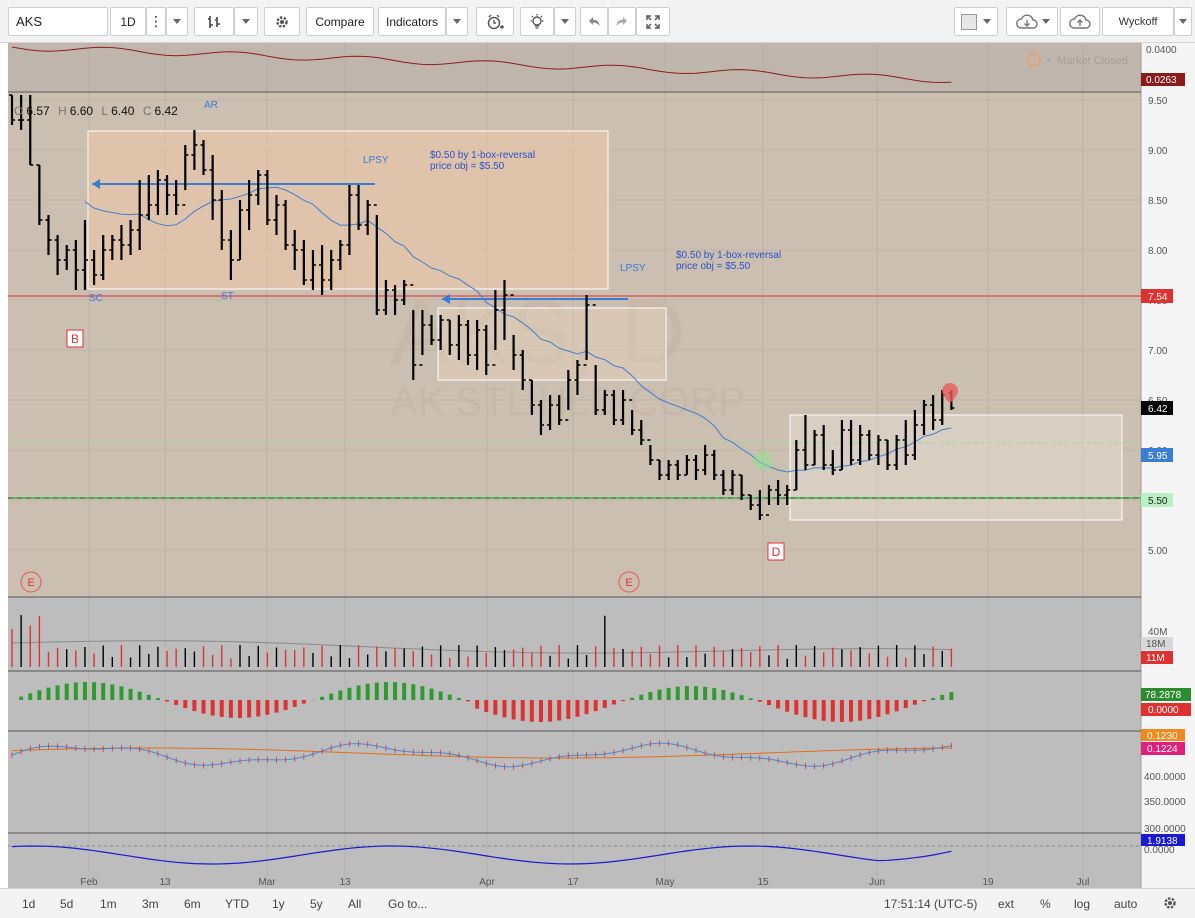 This screenshot has height=918, width=1195. Describe the element at coordinates (29, 904) in the screenshot. I see `range-1d: 1d` at that location.